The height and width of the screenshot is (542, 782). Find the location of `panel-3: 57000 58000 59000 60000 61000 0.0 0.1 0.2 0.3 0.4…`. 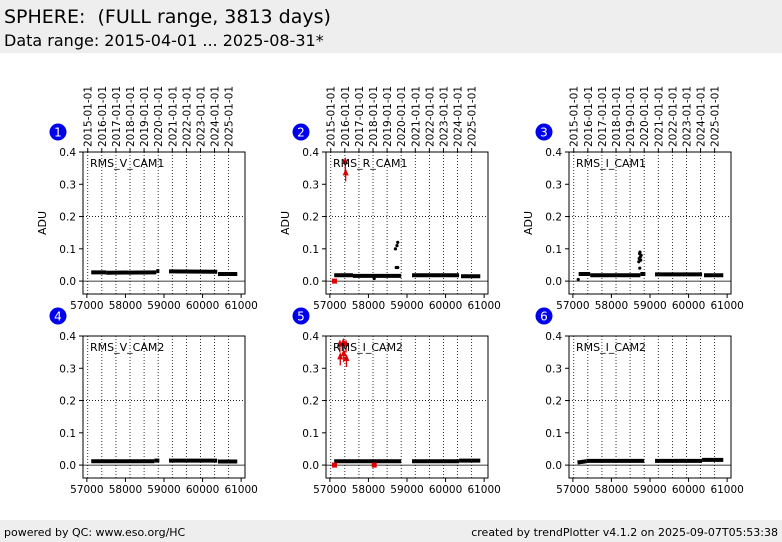

panel-3: 57000 58000 59000 60000 61000 0.0 0.1 0.2 0.3 0.4… is located at coordinates (633, 199).